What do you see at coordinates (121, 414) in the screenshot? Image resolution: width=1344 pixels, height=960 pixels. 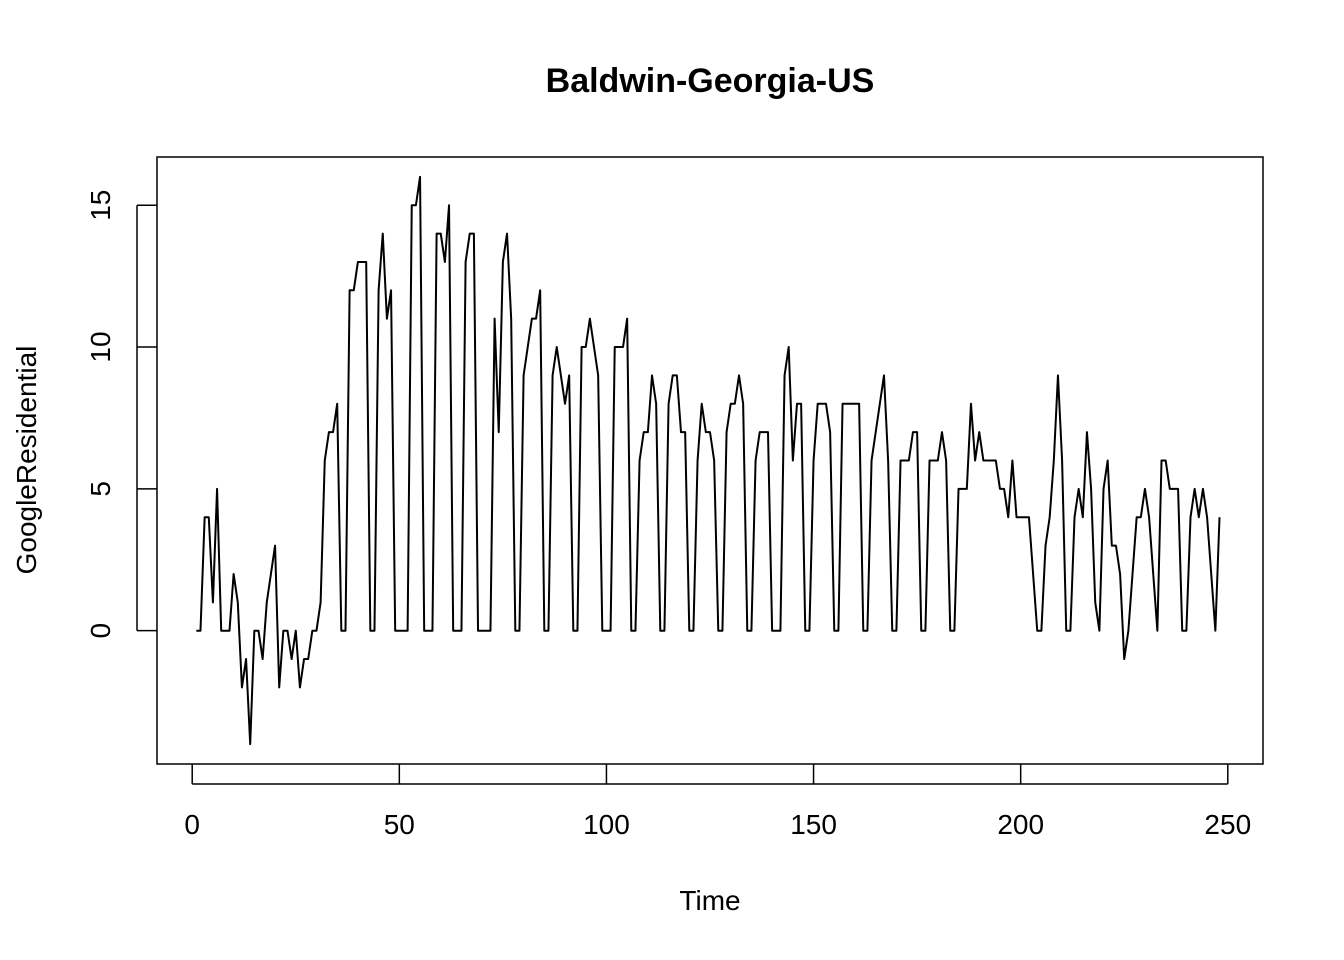 I see `y-axis: 0 5 10 15` at bounding box center [121, 414].